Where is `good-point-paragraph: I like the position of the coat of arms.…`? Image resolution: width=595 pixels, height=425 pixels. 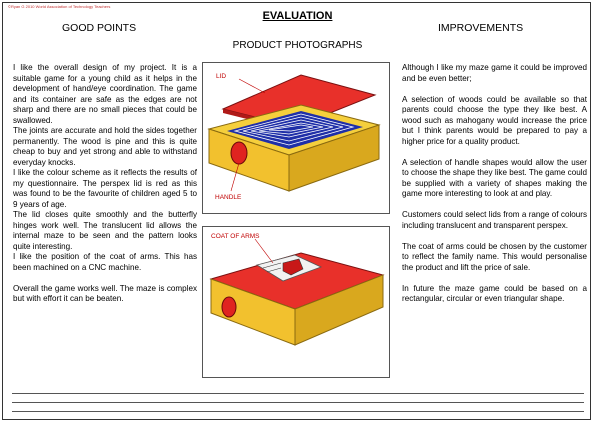
good-point-paragraph: I like the position of the coat of arms.… is located at coordinates (105, 262).